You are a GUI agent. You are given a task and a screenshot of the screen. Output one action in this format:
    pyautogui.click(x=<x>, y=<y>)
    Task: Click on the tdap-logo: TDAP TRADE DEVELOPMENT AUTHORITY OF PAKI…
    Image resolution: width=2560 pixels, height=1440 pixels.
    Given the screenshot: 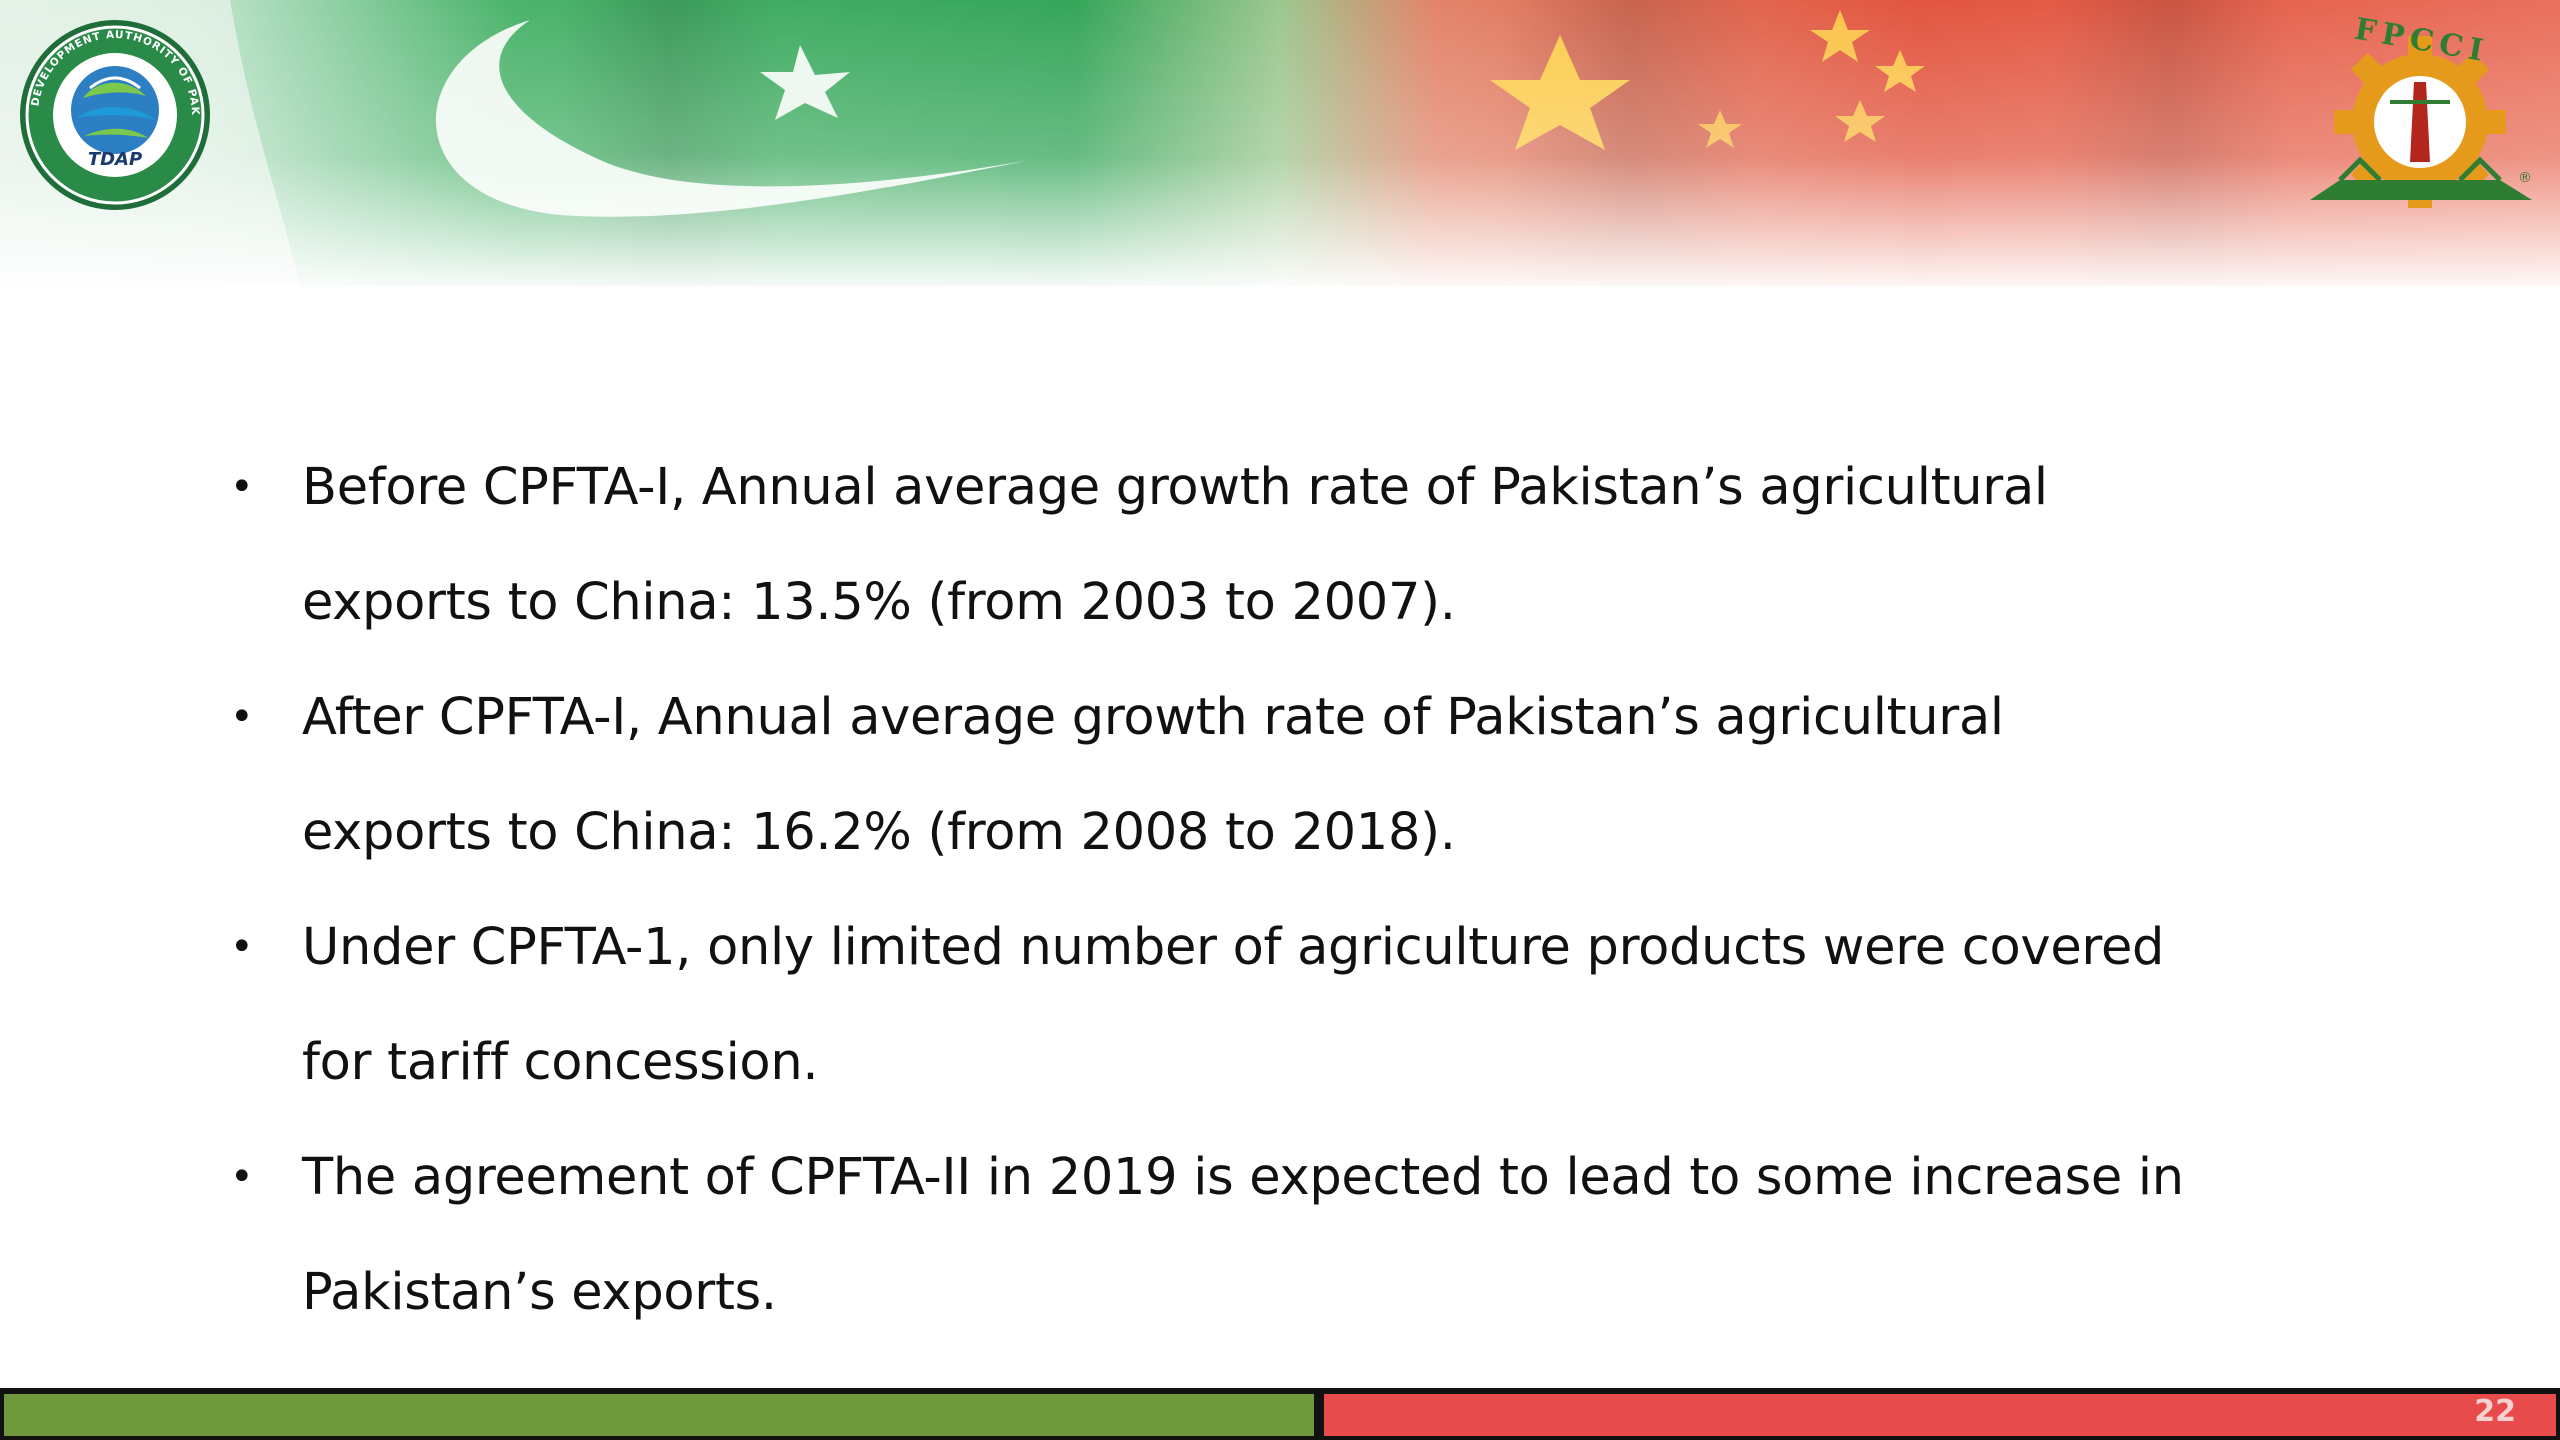 What is the action you would take?
    pyautogui.click(x=114, y=114)
    